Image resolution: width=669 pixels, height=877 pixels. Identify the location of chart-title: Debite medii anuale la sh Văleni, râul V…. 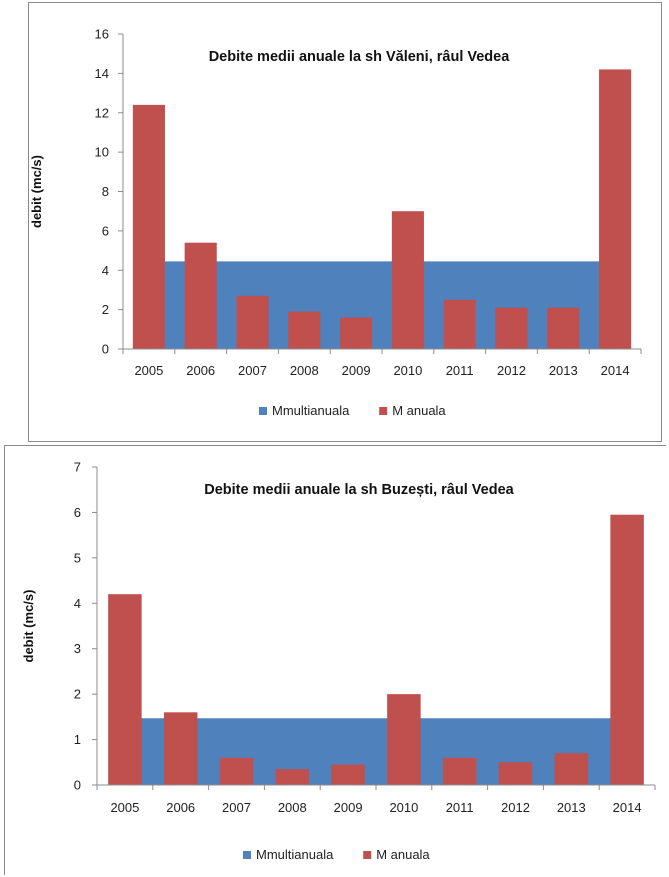
(360, 57).